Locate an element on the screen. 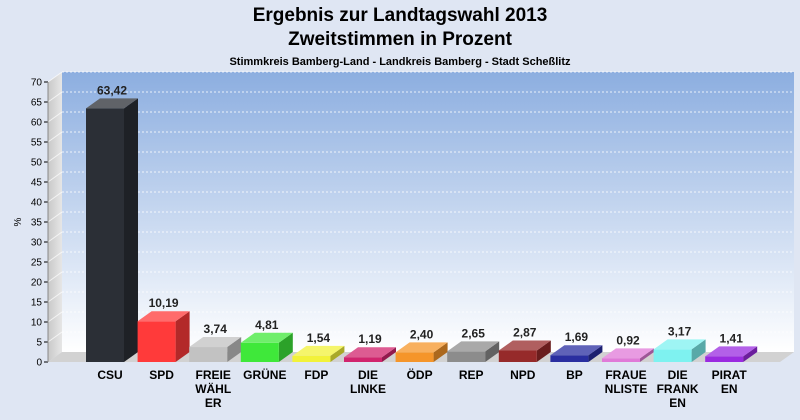  y-tick-label: 0 is located at coordinates (39, 363).